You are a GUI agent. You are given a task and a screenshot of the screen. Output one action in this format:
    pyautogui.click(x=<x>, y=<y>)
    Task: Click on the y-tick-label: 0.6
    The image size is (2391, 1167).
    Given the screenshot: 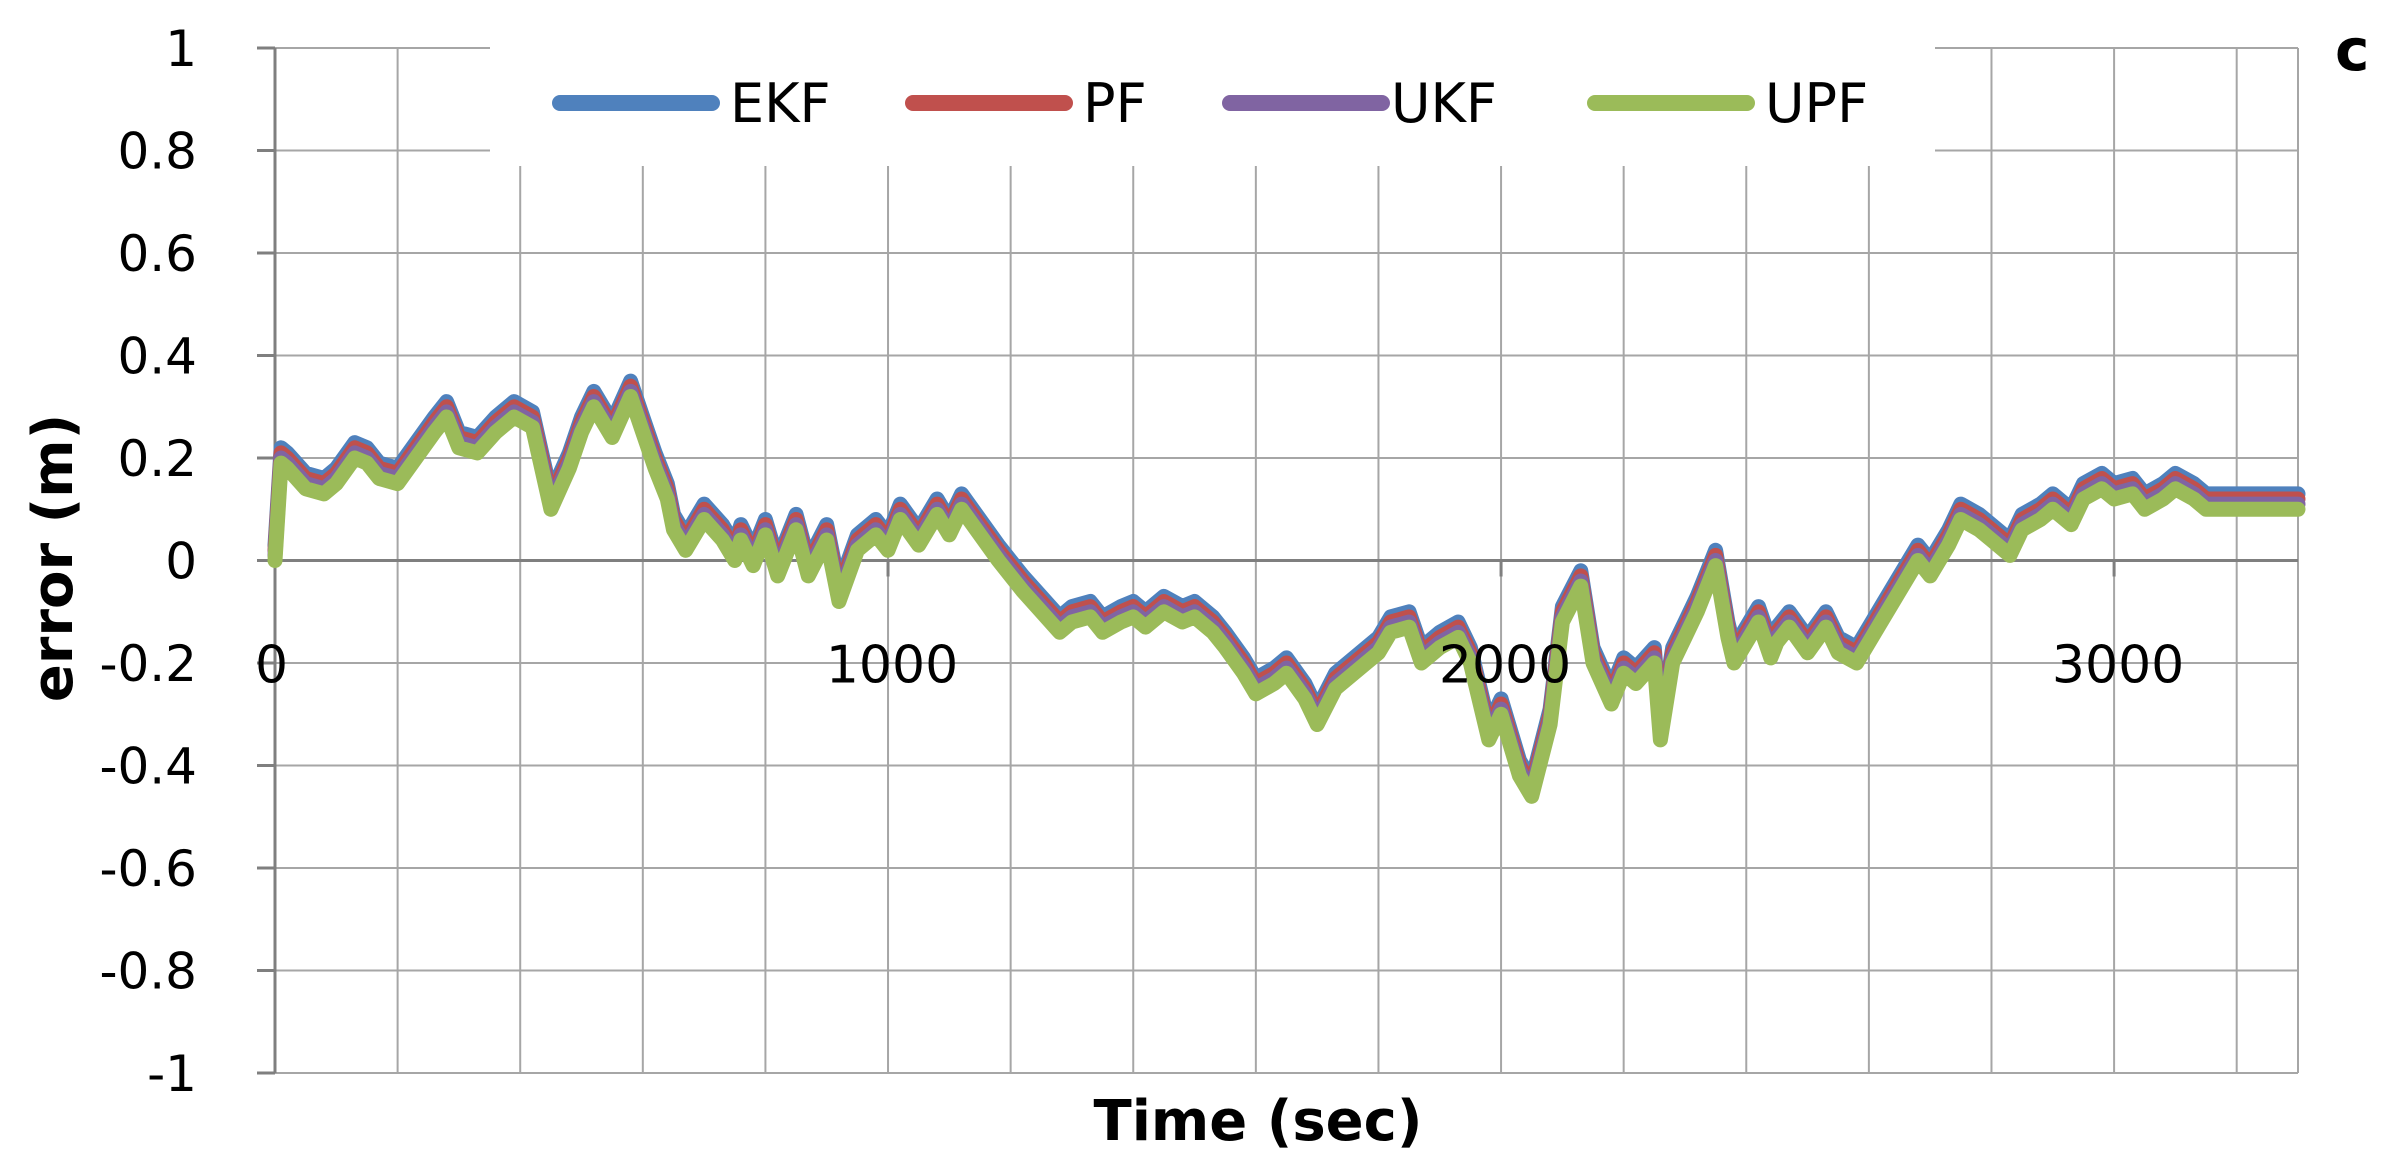 What is the action you would take?
    pyautogui.click(x=157, y=254)
    